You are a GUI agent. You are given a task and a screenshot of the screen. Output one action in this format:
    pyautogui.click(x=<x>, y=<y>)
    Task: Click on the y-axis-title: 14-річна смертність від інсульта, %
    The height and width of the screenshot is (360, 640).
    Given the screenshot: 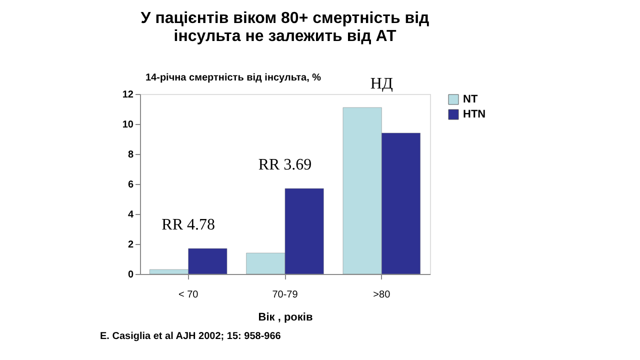 What is the action you would take?
    pyautogui.click(x=234, y=78)
    